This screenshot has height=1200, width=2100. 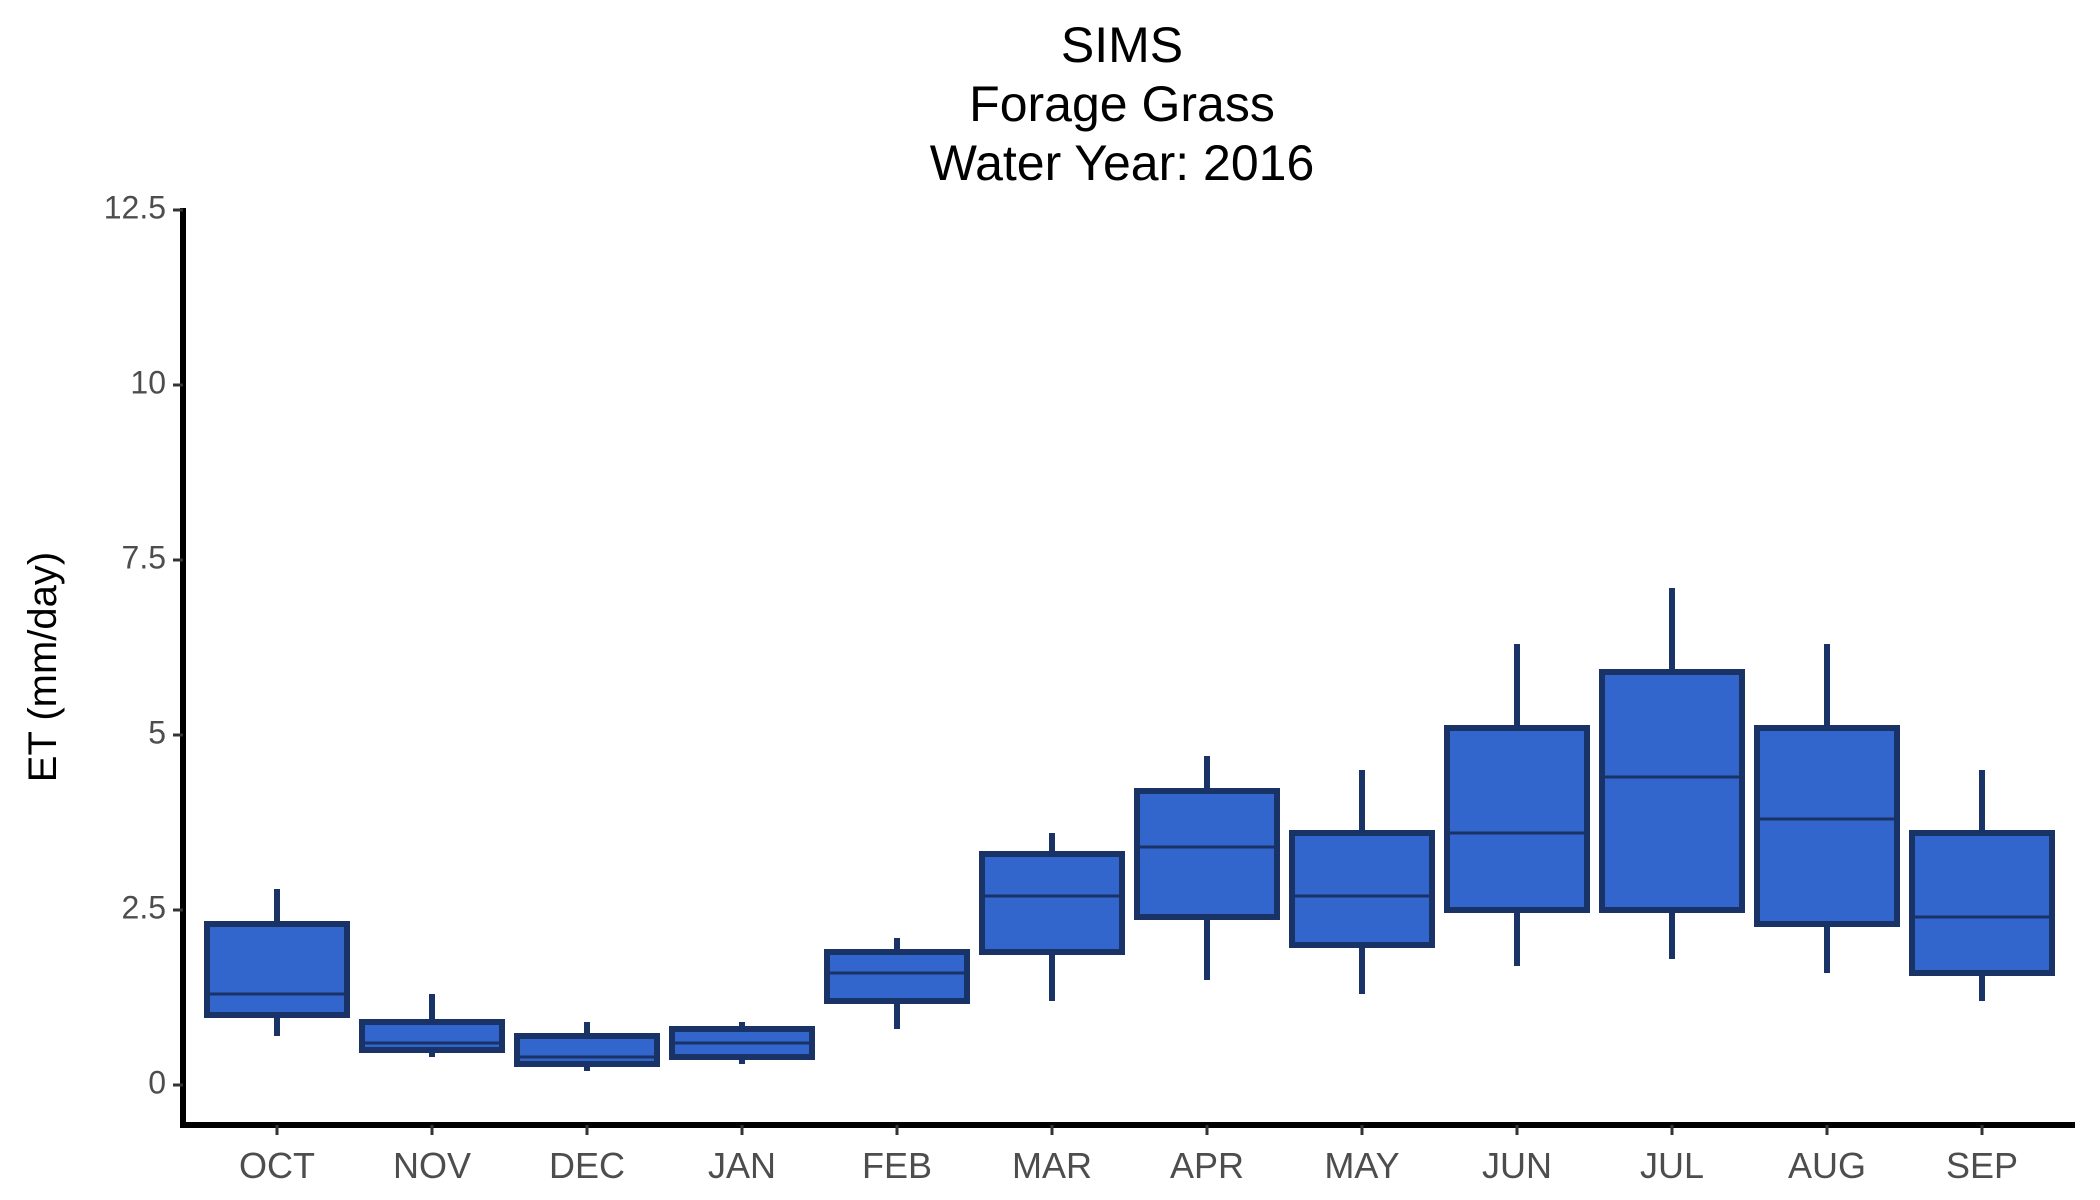 I want to click on chart-title-line-2: Forage Grass, so click(x=1122, y=104).